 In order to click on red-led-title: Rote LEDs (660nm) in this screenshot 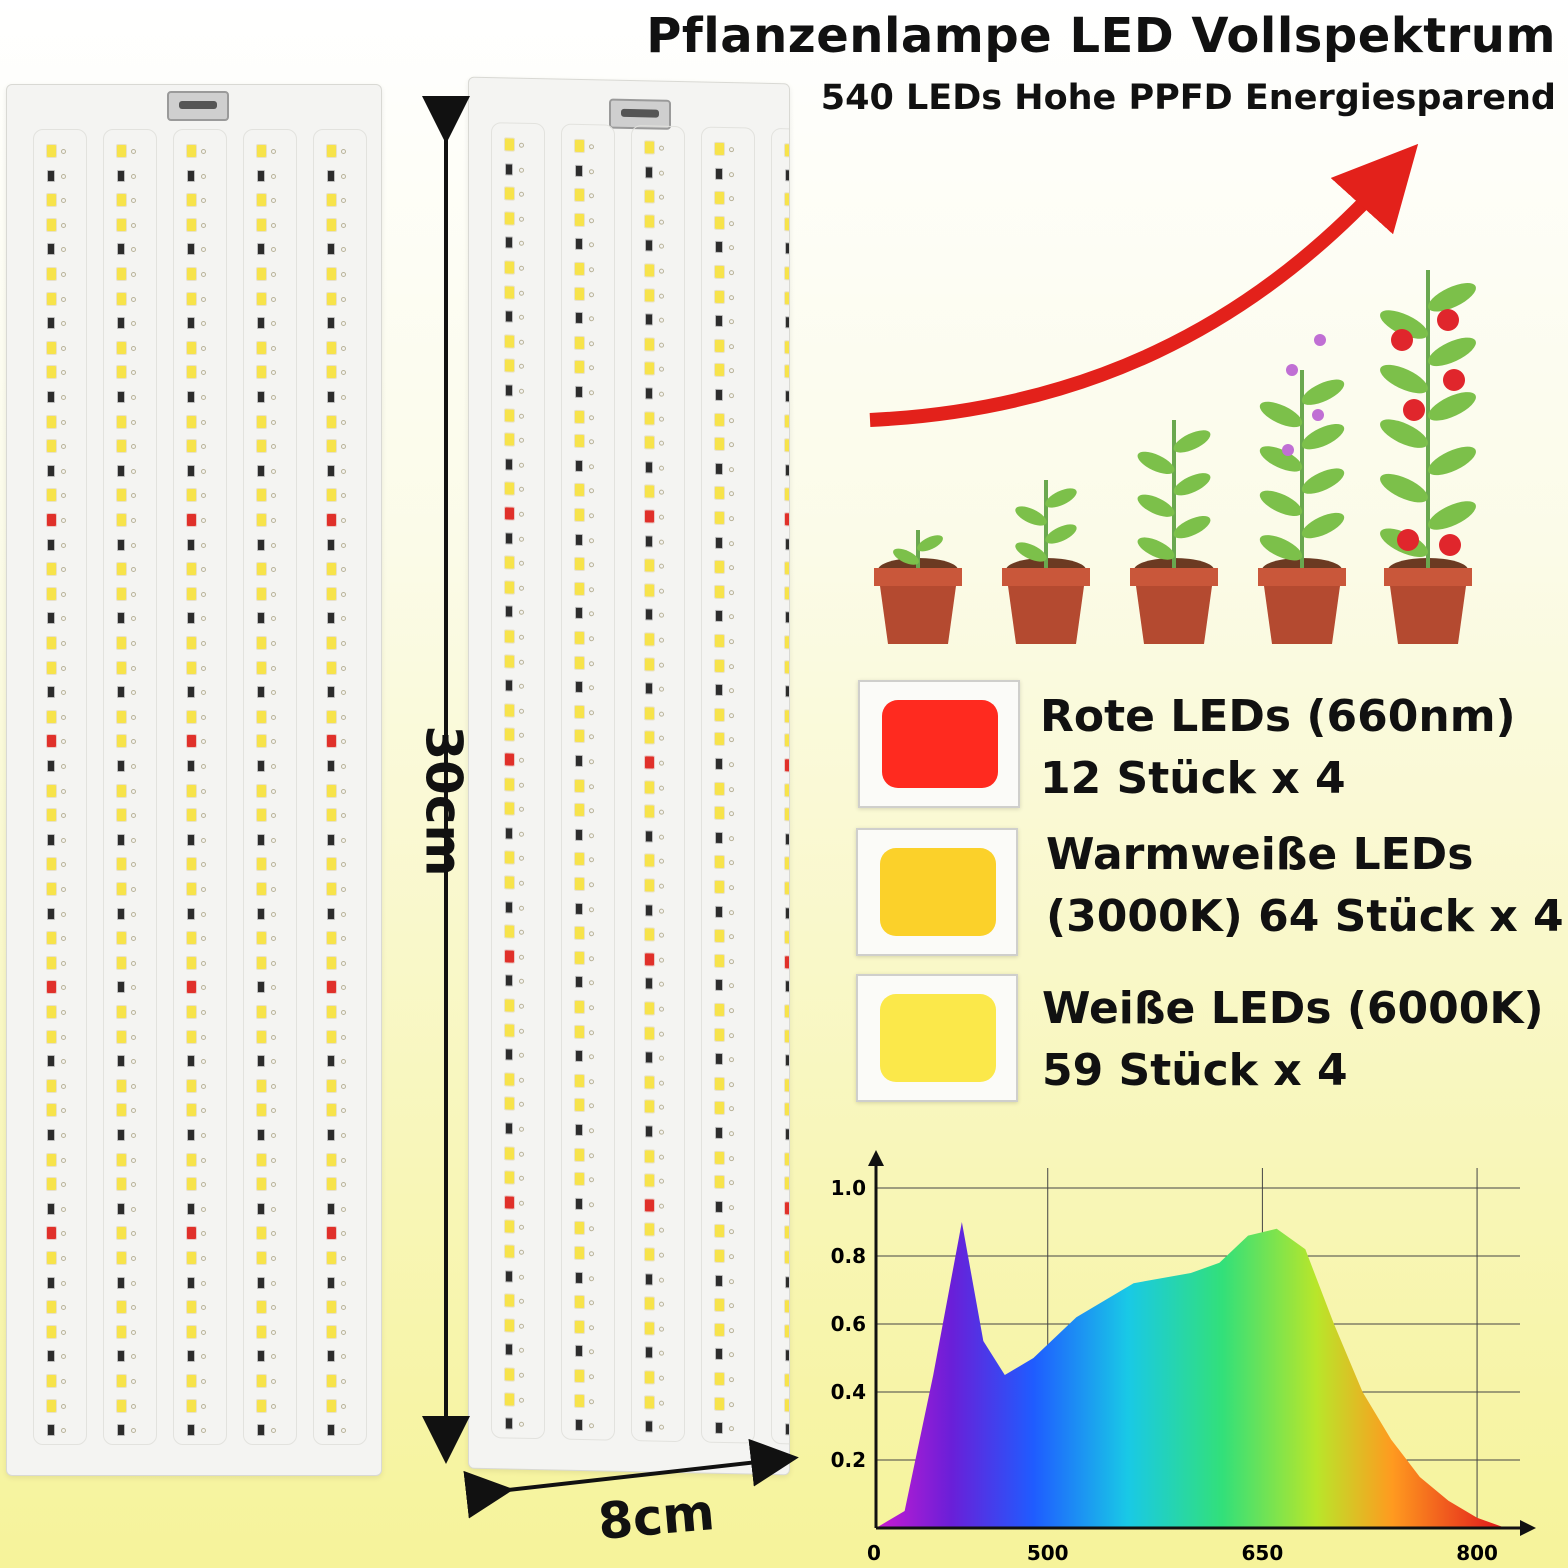, I will do `click(1278, 716)`.